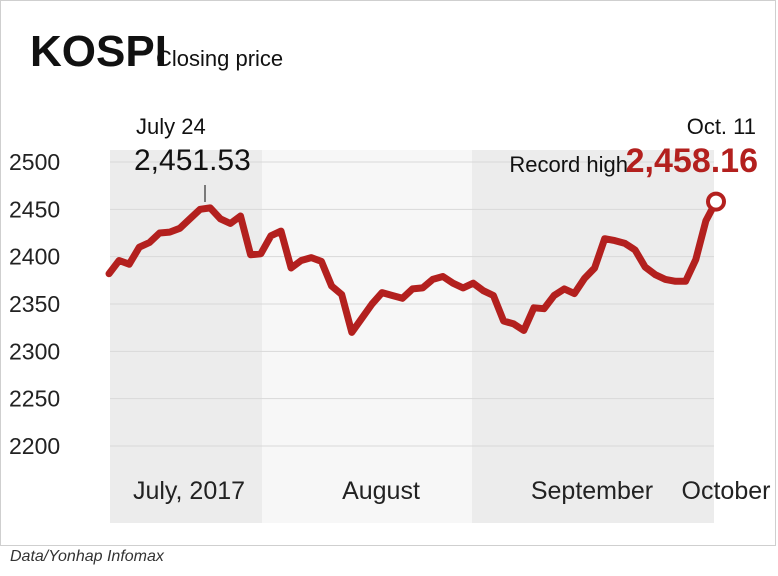 The height and width of the screenshot is (576, 778). Describe the element at coordinates (34, 351) in the screenshot. I see `y-tick-label: 2300` at that location.